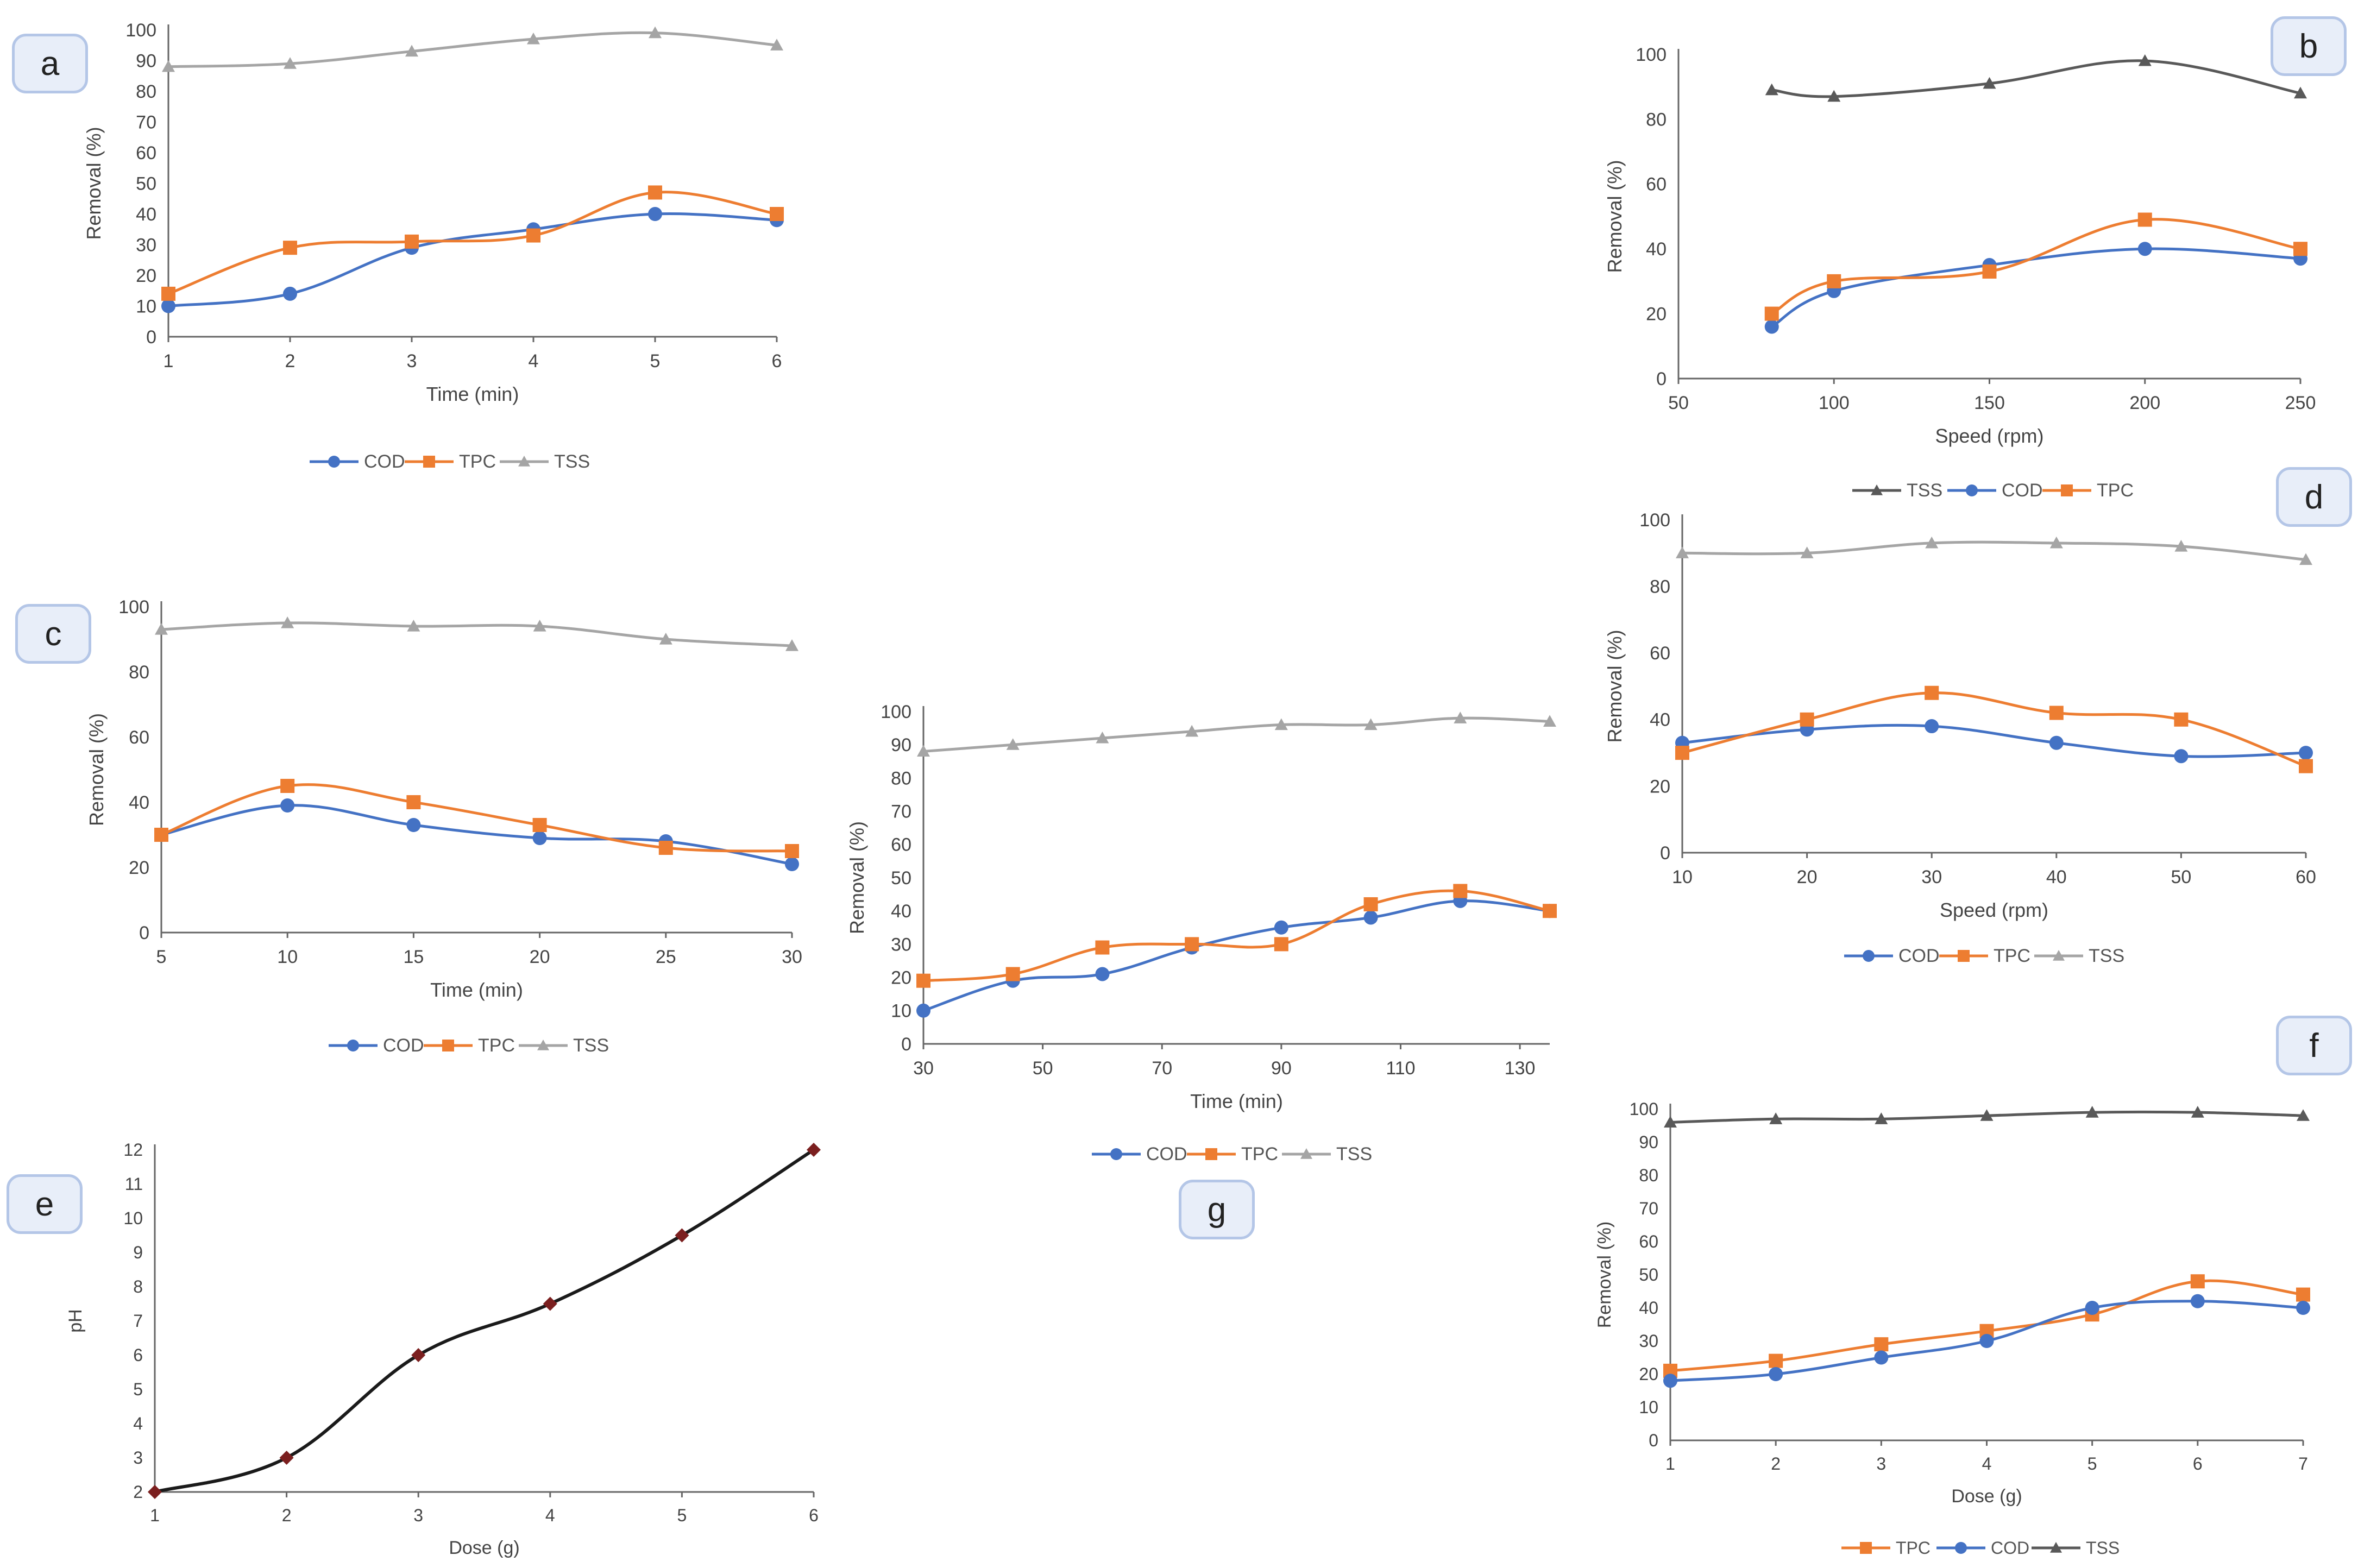 This screenshot has width=2358, height=1568. Describe the element at coordinates (814, 1150) in the screenshot. I see `data-point-ph` at that location.